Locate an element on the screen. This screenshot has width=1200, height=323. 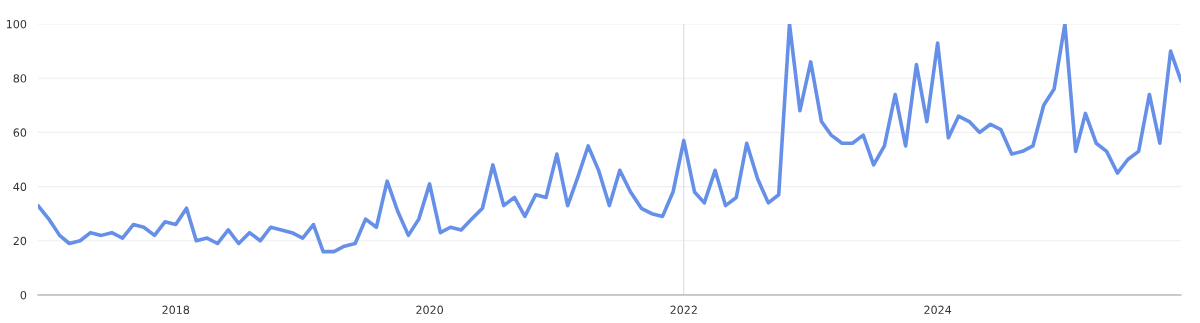
y-tick-label: 60 is located at coordinates (20, 132).